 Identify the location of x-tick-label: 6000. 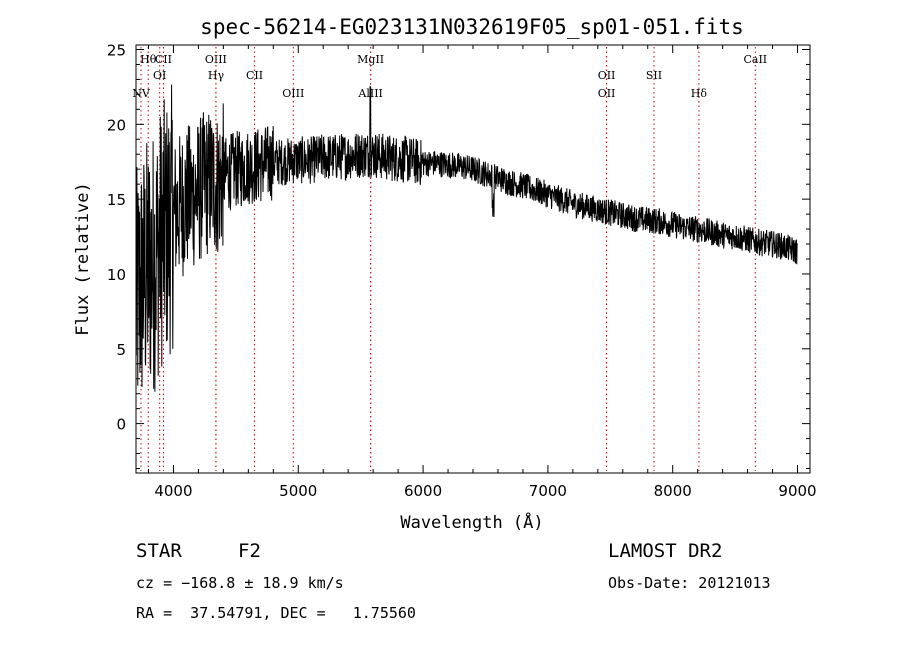
(423, 491).